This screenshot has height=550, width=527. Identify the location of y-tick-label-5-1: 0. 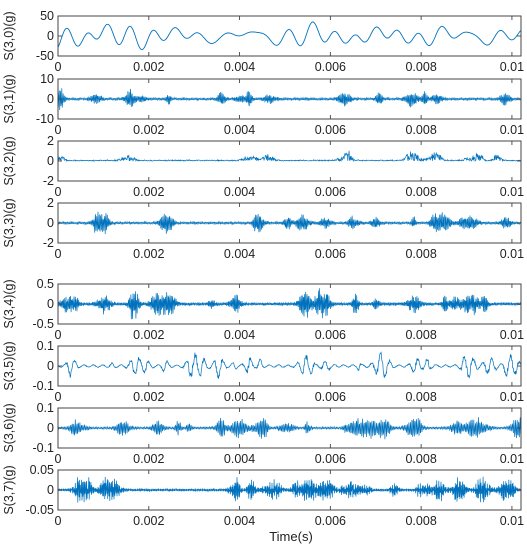
(50, 366).